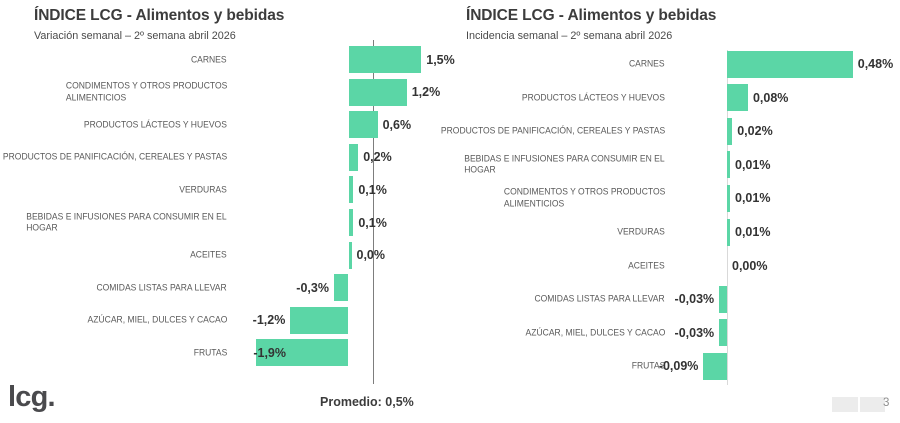  Describe the element at coordinates (367, 402) in the screenshot. I see `average-label: Promedio: 0,5%` at that location.